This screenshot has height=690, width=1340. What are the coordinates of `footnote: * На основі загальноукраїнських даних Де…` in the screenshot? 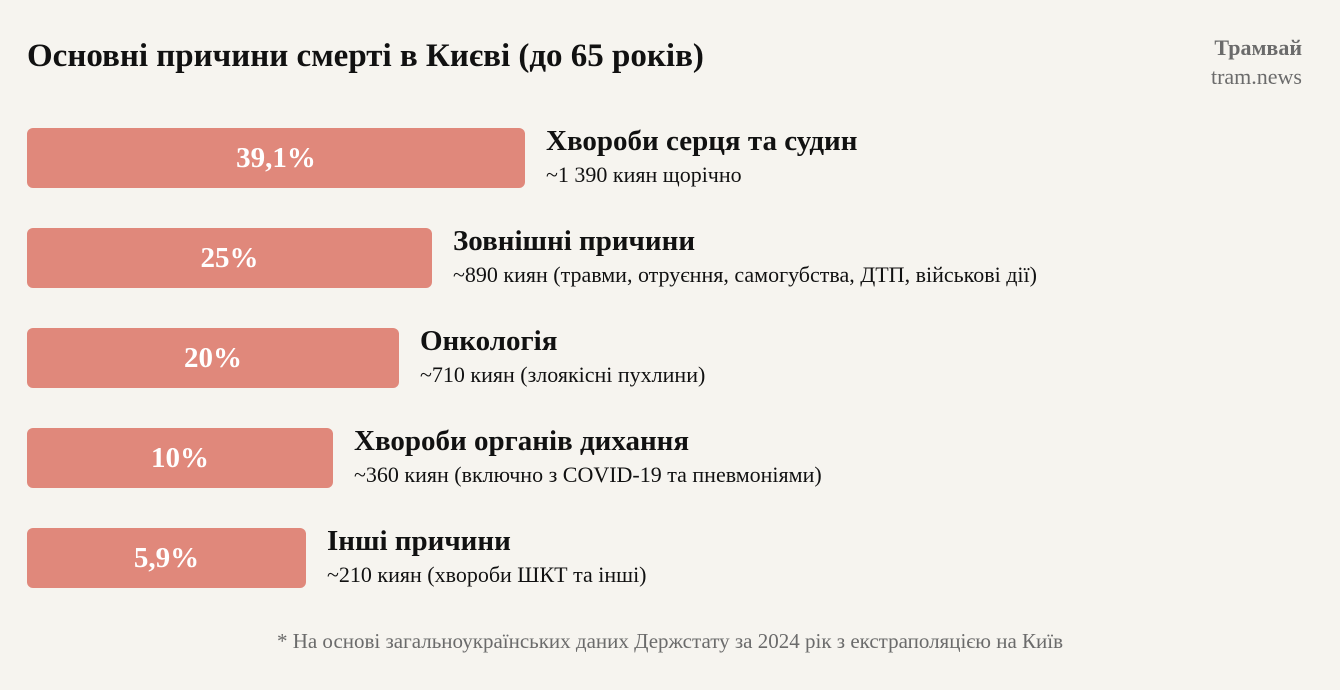 It's located at (670, 641).